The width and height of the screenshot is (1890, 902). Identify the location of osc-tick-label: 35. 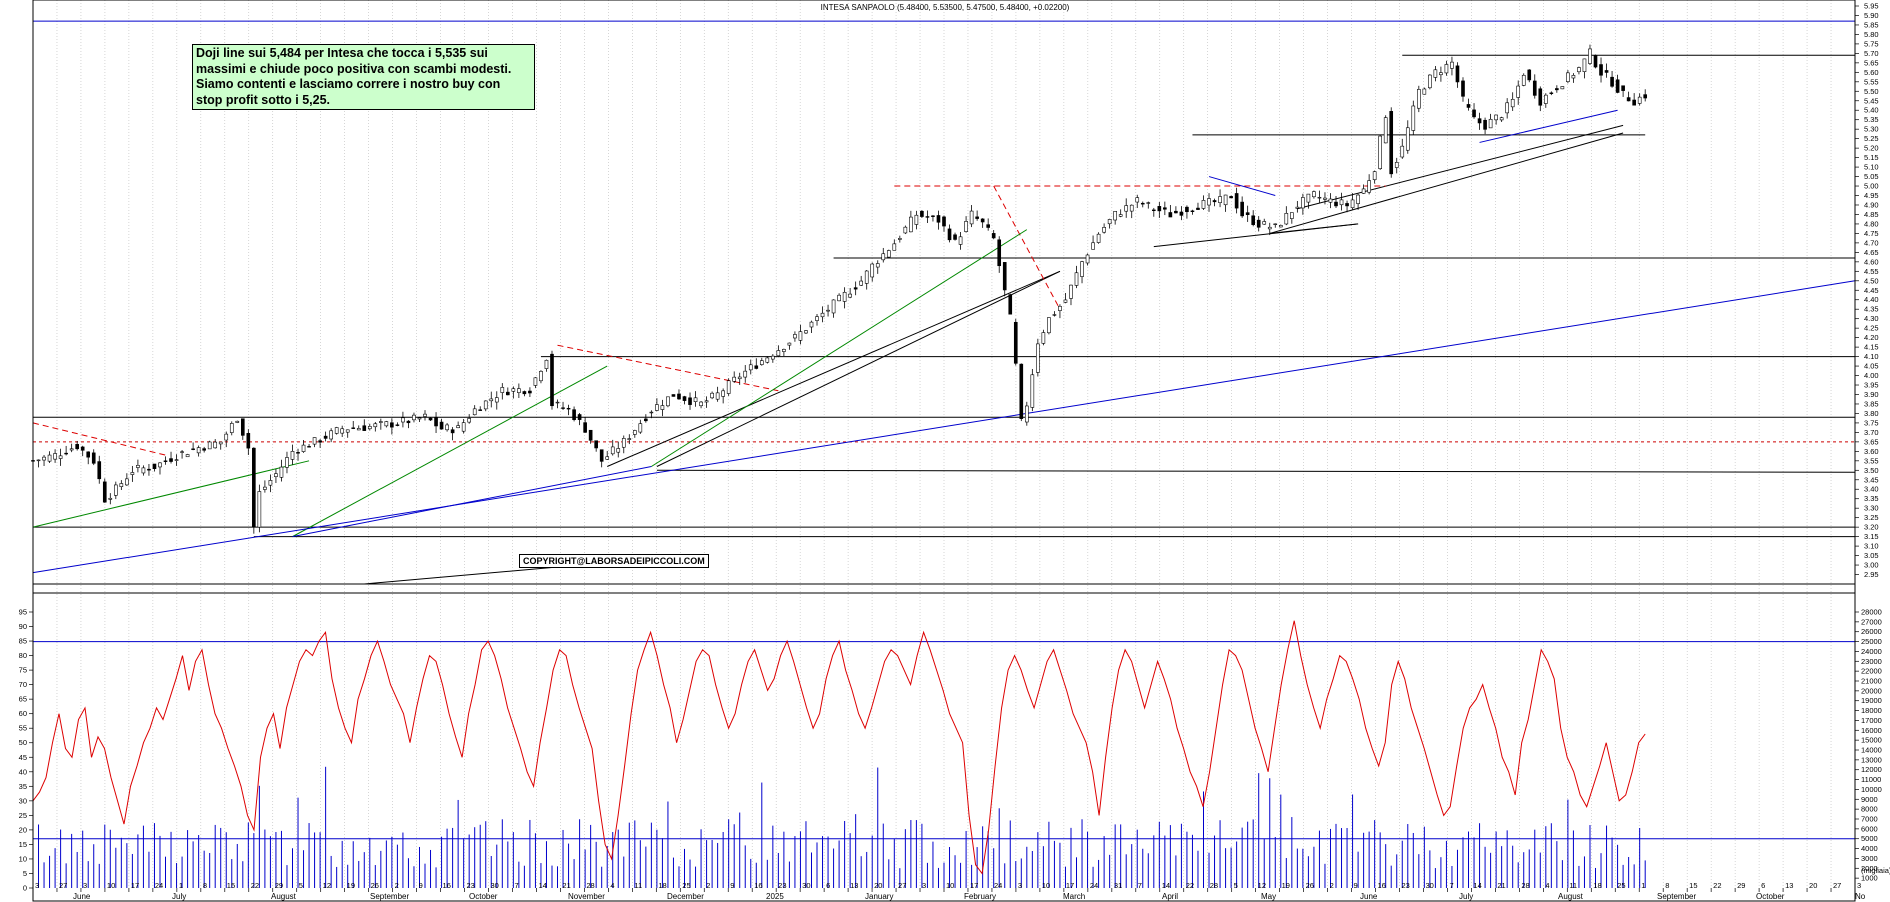
(23, 786).